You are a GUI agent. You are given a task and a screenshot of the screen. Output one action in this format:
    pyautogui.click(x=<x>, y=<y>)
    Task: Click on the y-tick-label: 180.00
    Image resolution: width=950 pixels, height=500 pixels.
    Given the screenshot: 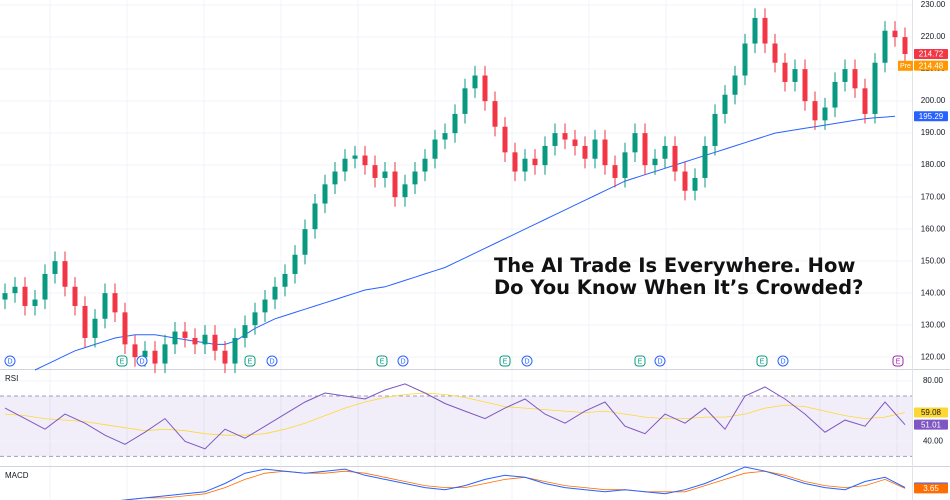 What is the action you would take?
    pyautogui.click(x=933, y=164)
    